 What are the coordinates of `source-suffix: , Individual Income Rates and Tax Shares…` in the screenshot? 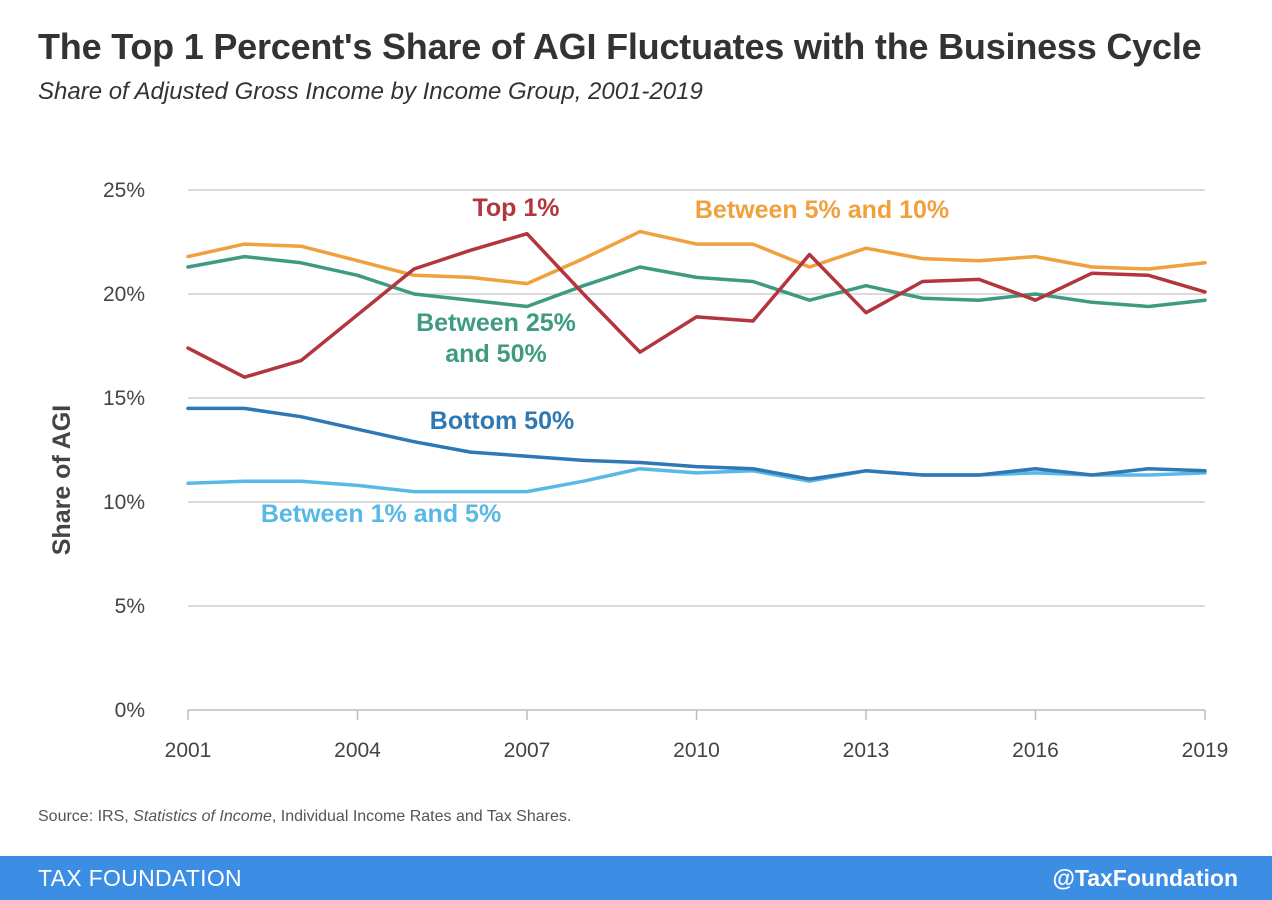 It's located at (421, 816).